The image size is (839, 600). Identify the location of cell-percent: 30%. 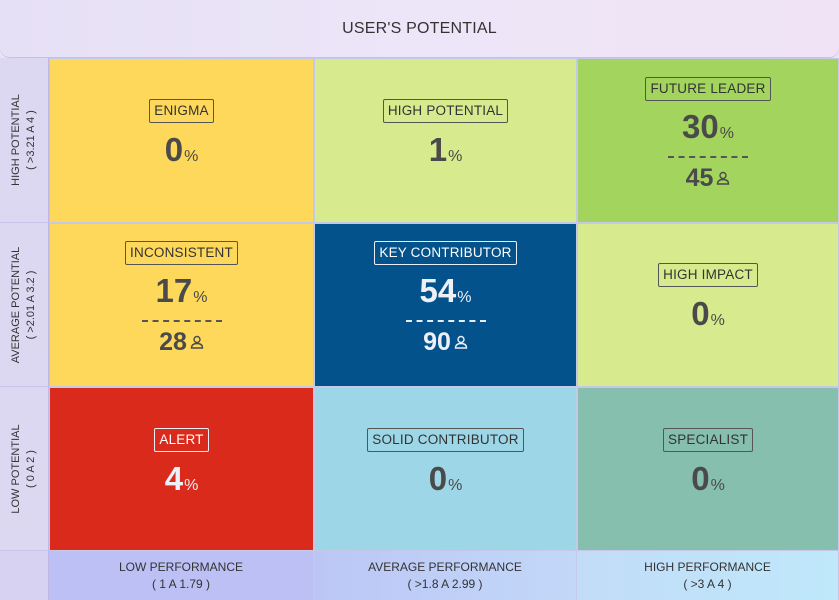
(708, 126).